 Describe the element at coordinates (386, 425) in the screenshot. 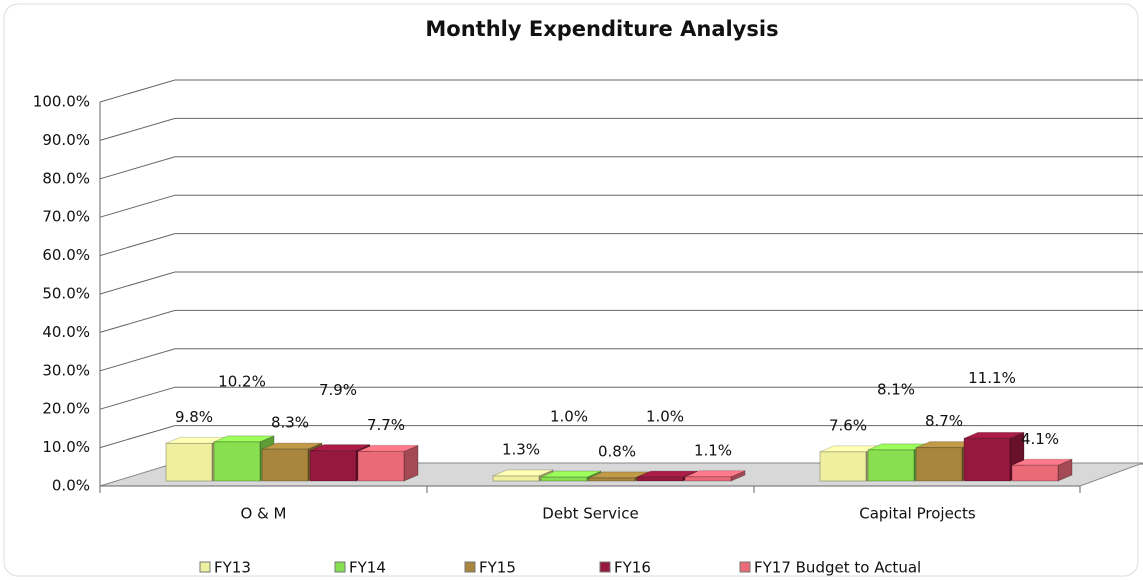

I see `value-label: 7.7%` at that location.